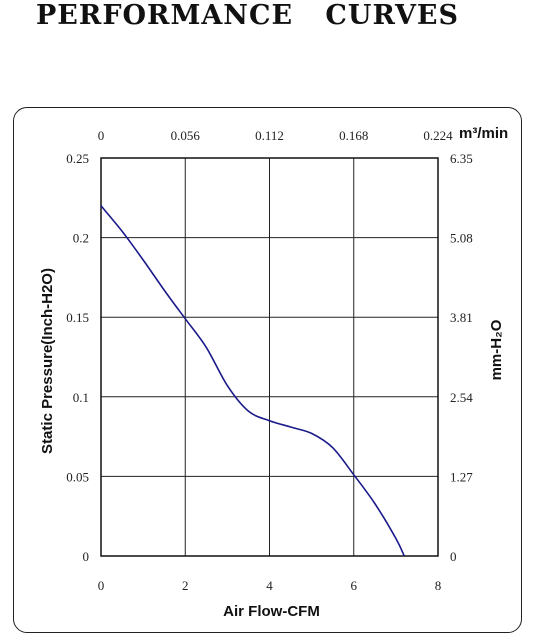  I want to click on x-tick-label: 0, so click(101, 585).